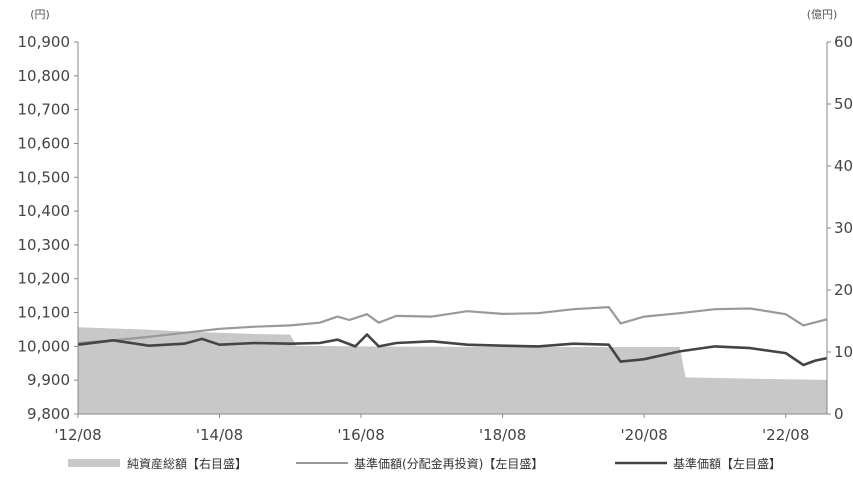 Image resolution: width=853 pixels, height=501 pixels. Describe the element at coordinates (187, 463) in the screenshot. I see `legend-label-net-assets: 純資産総額【右目盛】` at that location.